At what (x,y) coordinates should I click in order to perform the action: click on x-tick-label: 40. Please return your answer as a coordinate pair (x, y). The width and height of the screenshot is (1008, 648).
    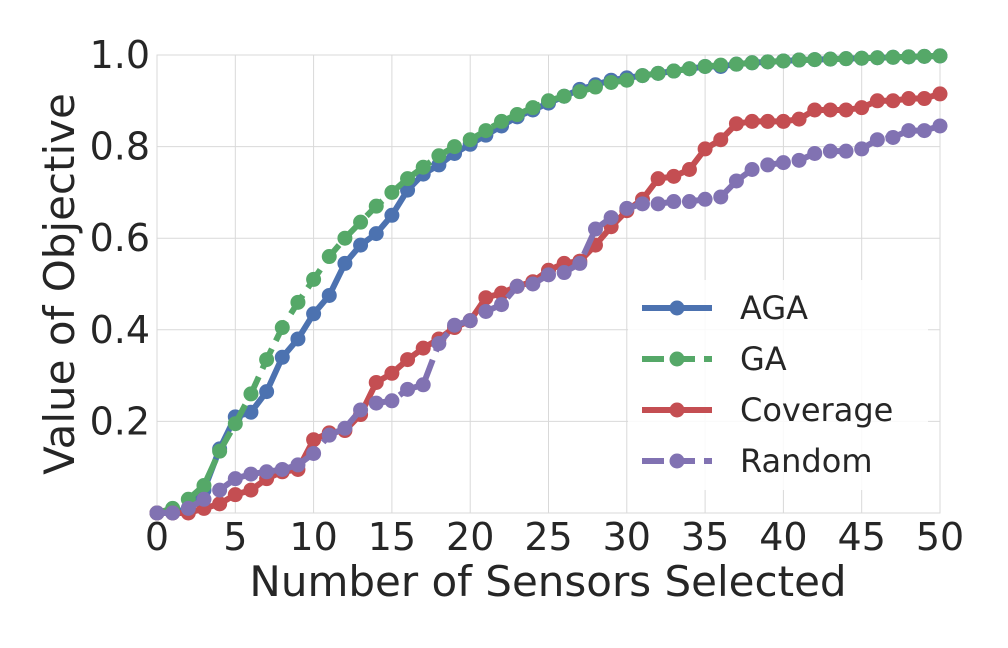
    Looking at the image, I should click on (783, 537).